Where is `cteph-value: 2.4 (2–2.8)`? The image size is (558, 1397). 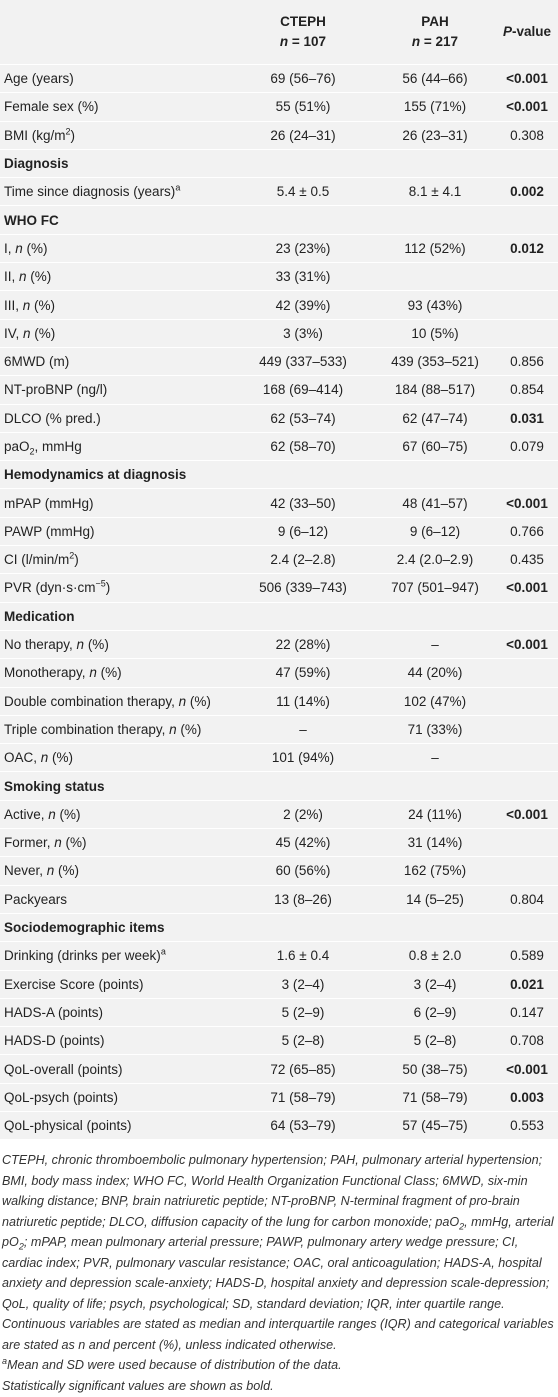 cteph-value: 2.4 (2–2.8) is located at coordinates (303, 560).